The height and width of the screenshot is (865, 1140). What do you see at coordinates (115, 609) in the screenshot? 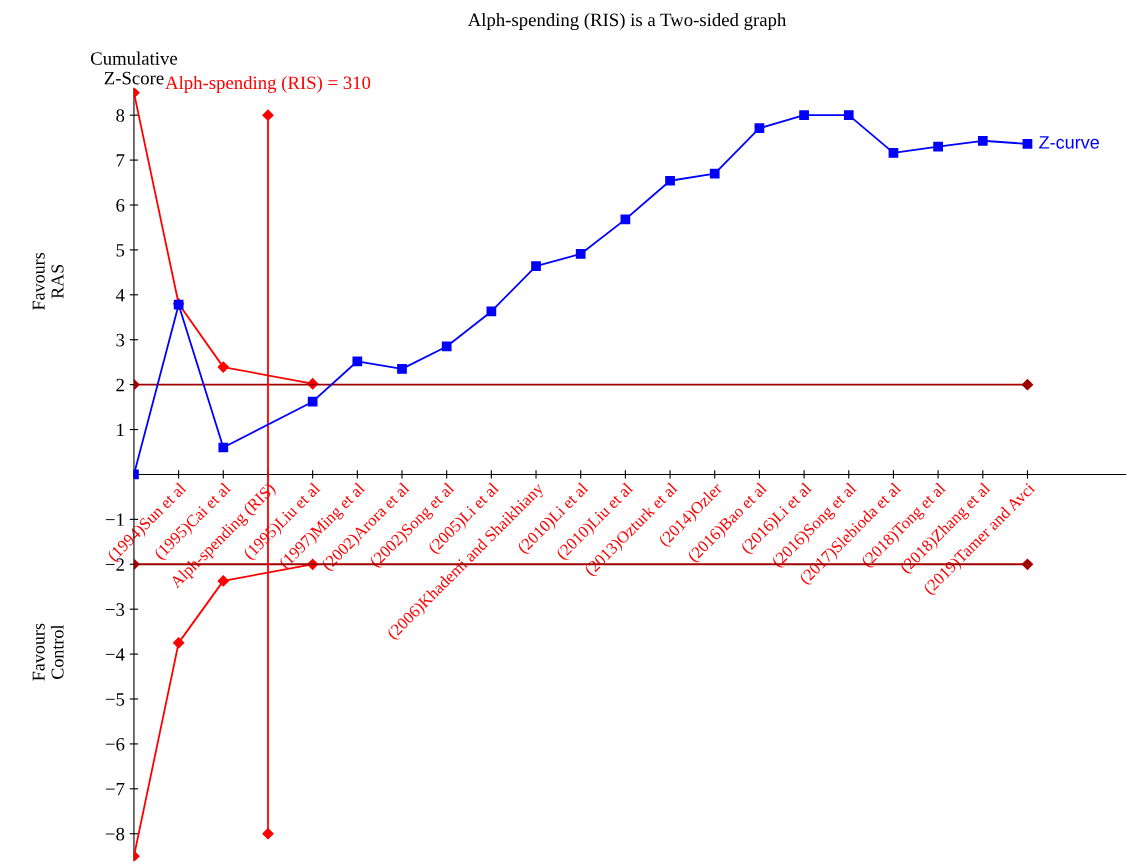
I see `y-tick-label: −3` at bounding box center [115, 609].